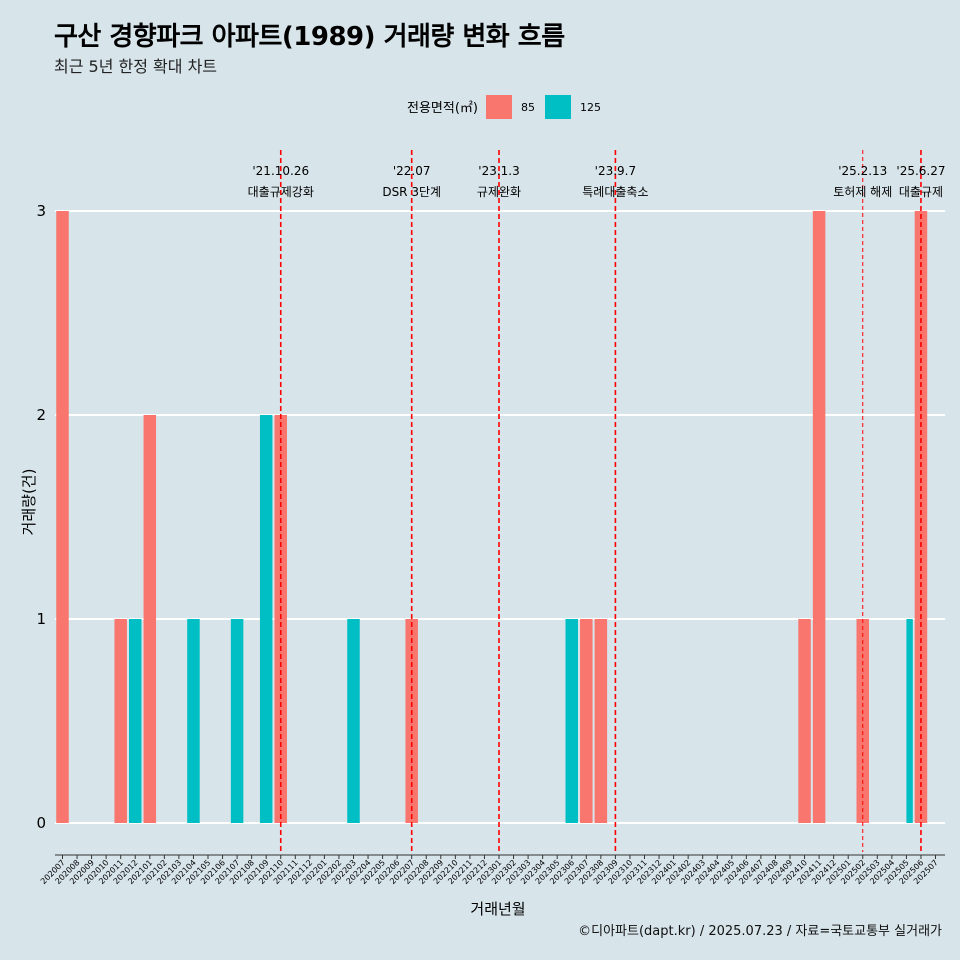  I want to click on annotation-label-202502: 토허제 해제, so click(862, 192).